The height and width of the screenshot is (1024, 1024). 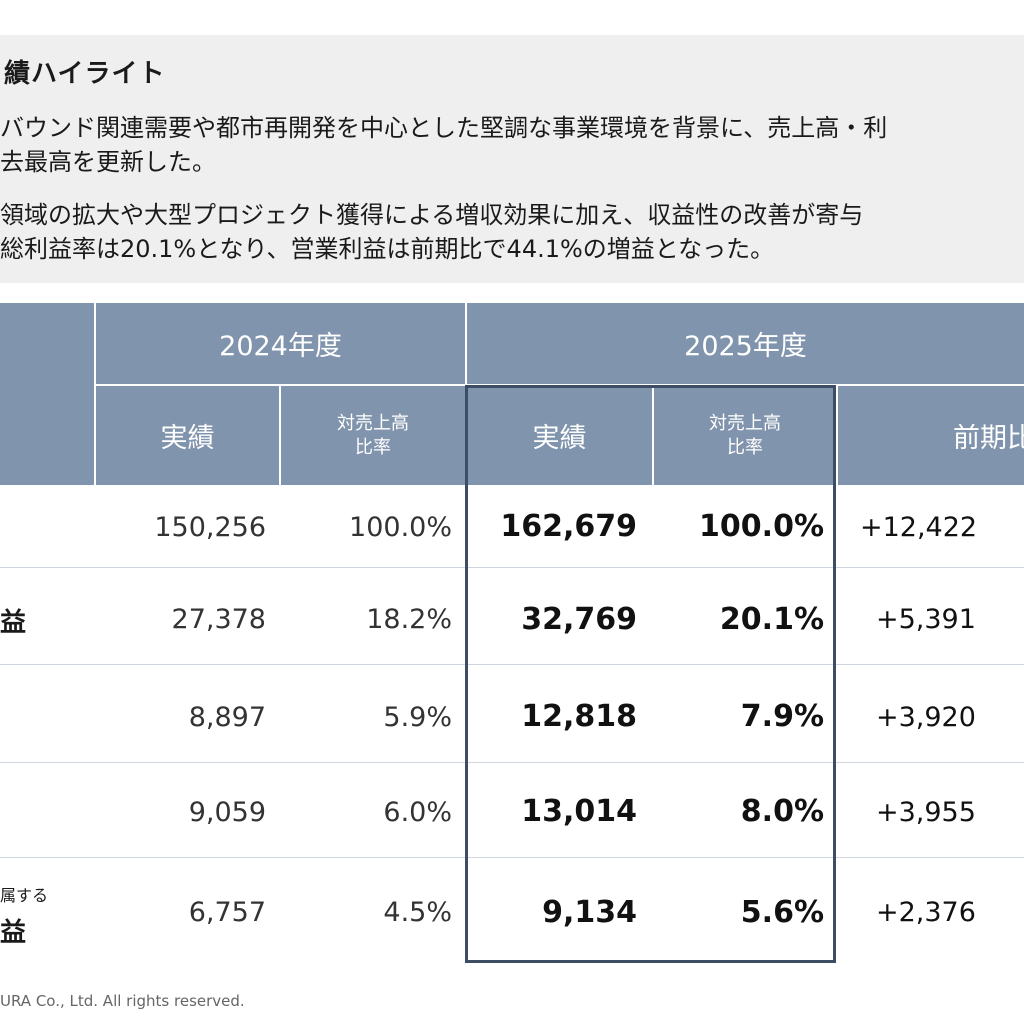 What do you see at coordinates (782, 811) in the screenshot?
I see `cell-2025-ratio: 8.0%` at bounding box center [782, 811].